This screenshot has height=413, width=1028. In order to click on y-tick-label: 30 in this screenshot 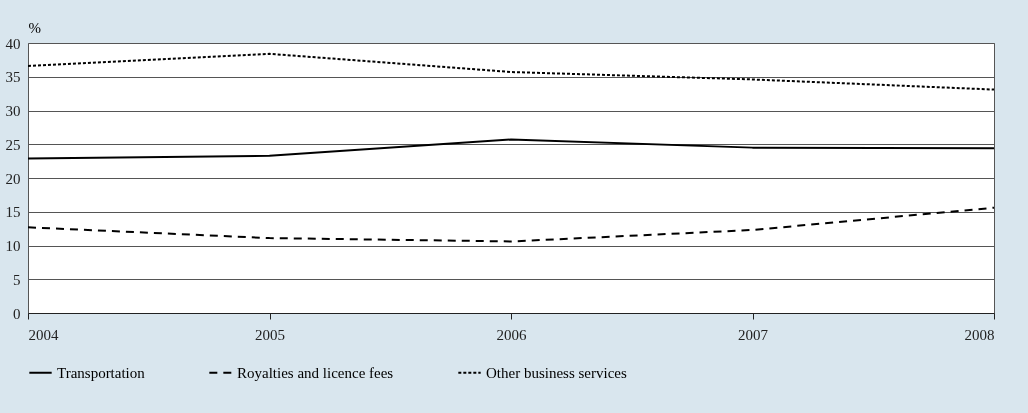, I will do `click(13, 111)`.